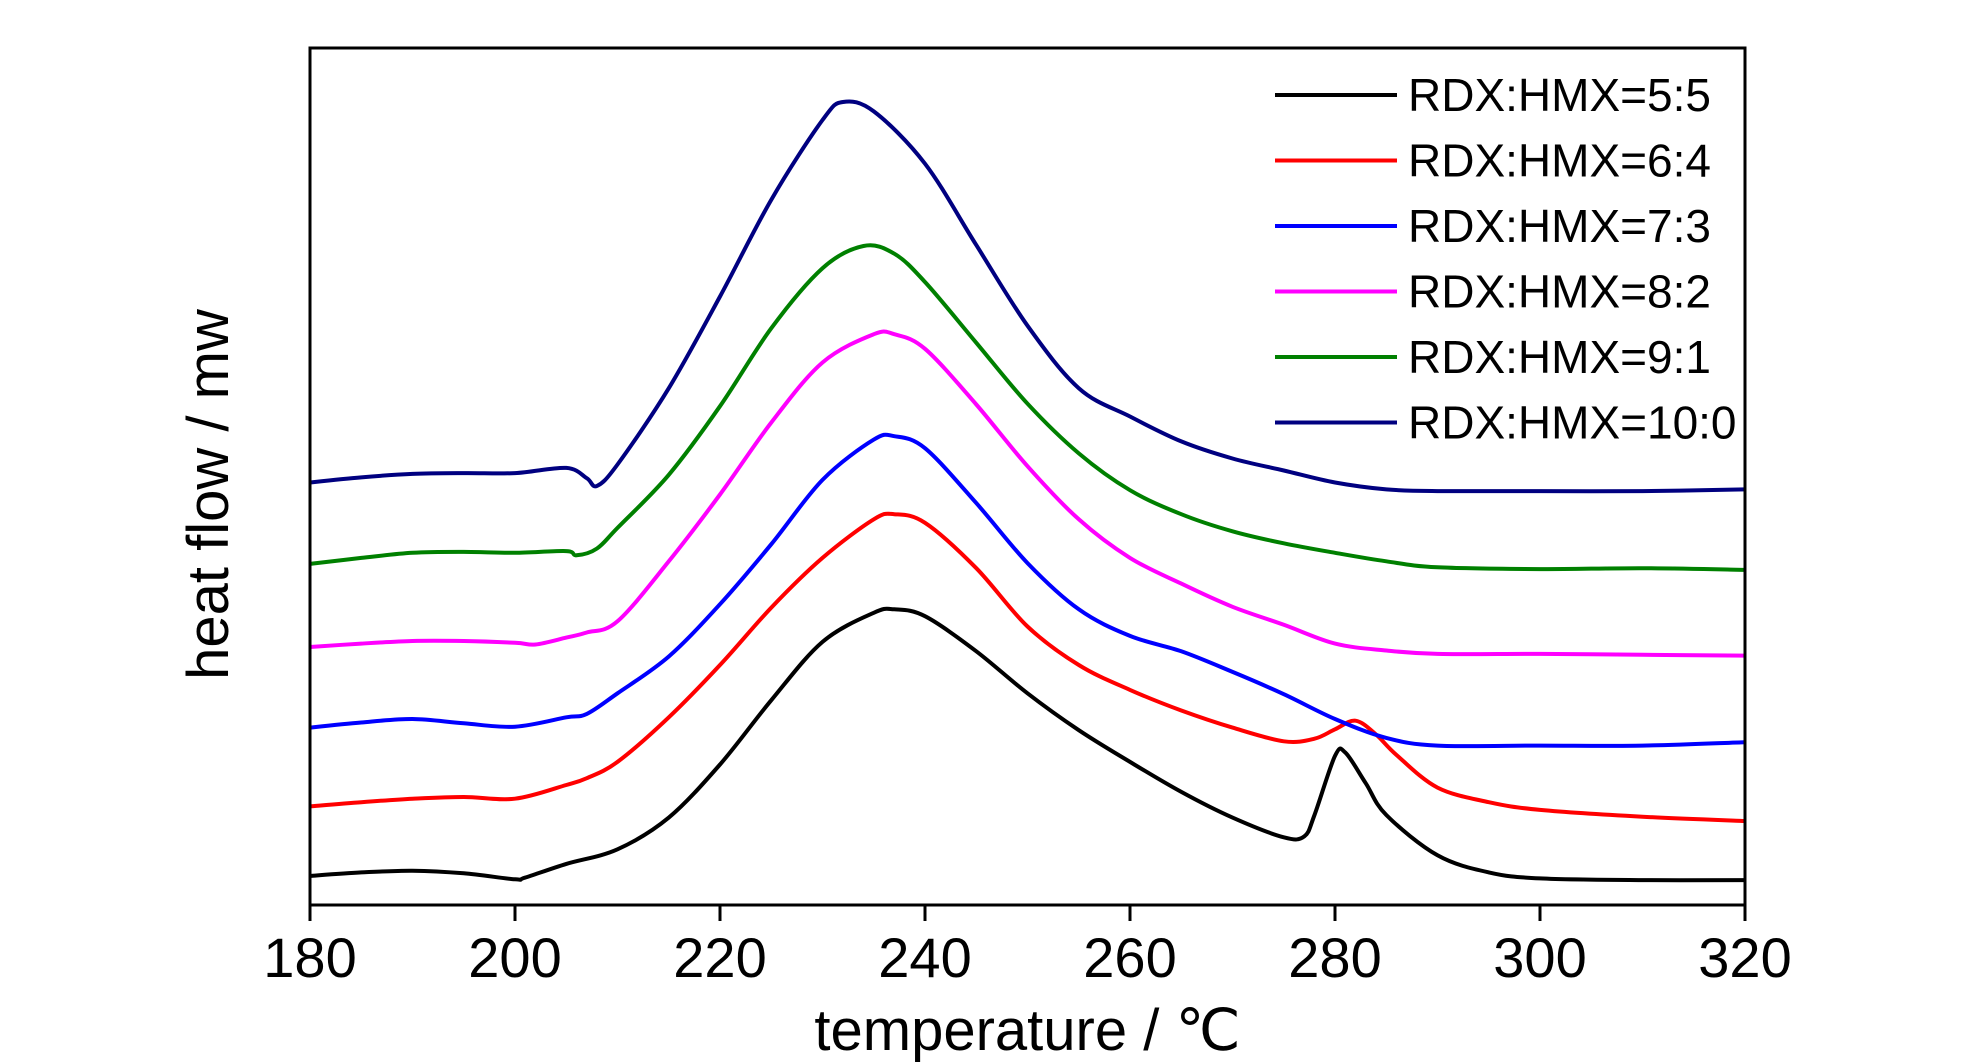 The height and width of the screenshot is (1063, 1984). I want to click on legend-label: RDX:HMX=8:2, so click(1559, 292).